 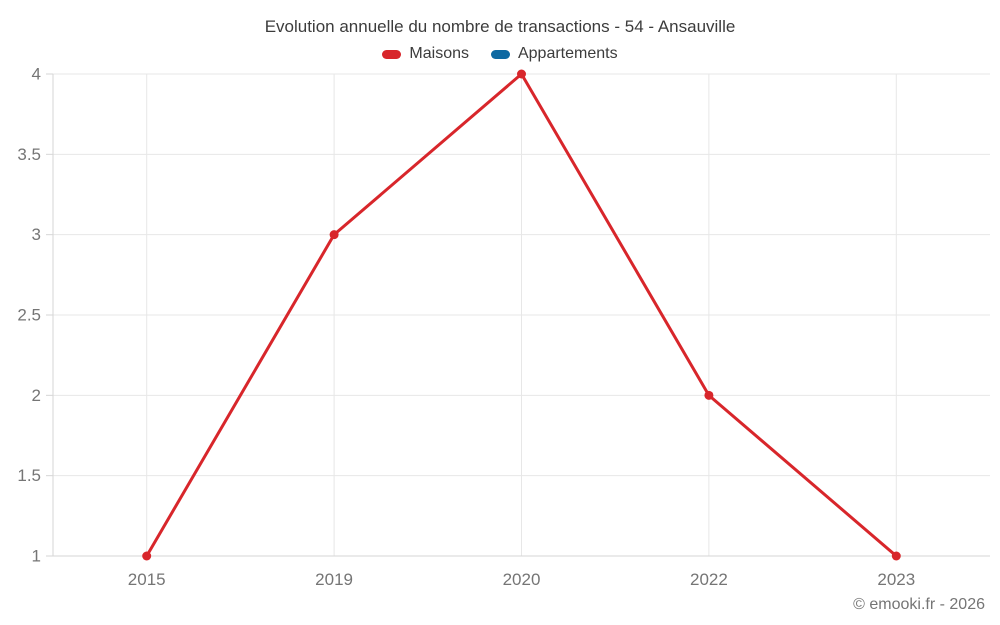 I want to click on x-axis-tick-label: 2020, so click(x=522, y=579).